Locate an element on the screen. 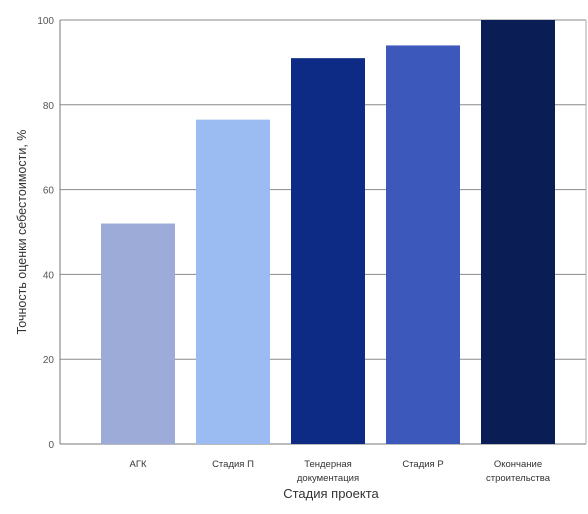  x-tick-label: АГК is located at coordinates (137, 464).